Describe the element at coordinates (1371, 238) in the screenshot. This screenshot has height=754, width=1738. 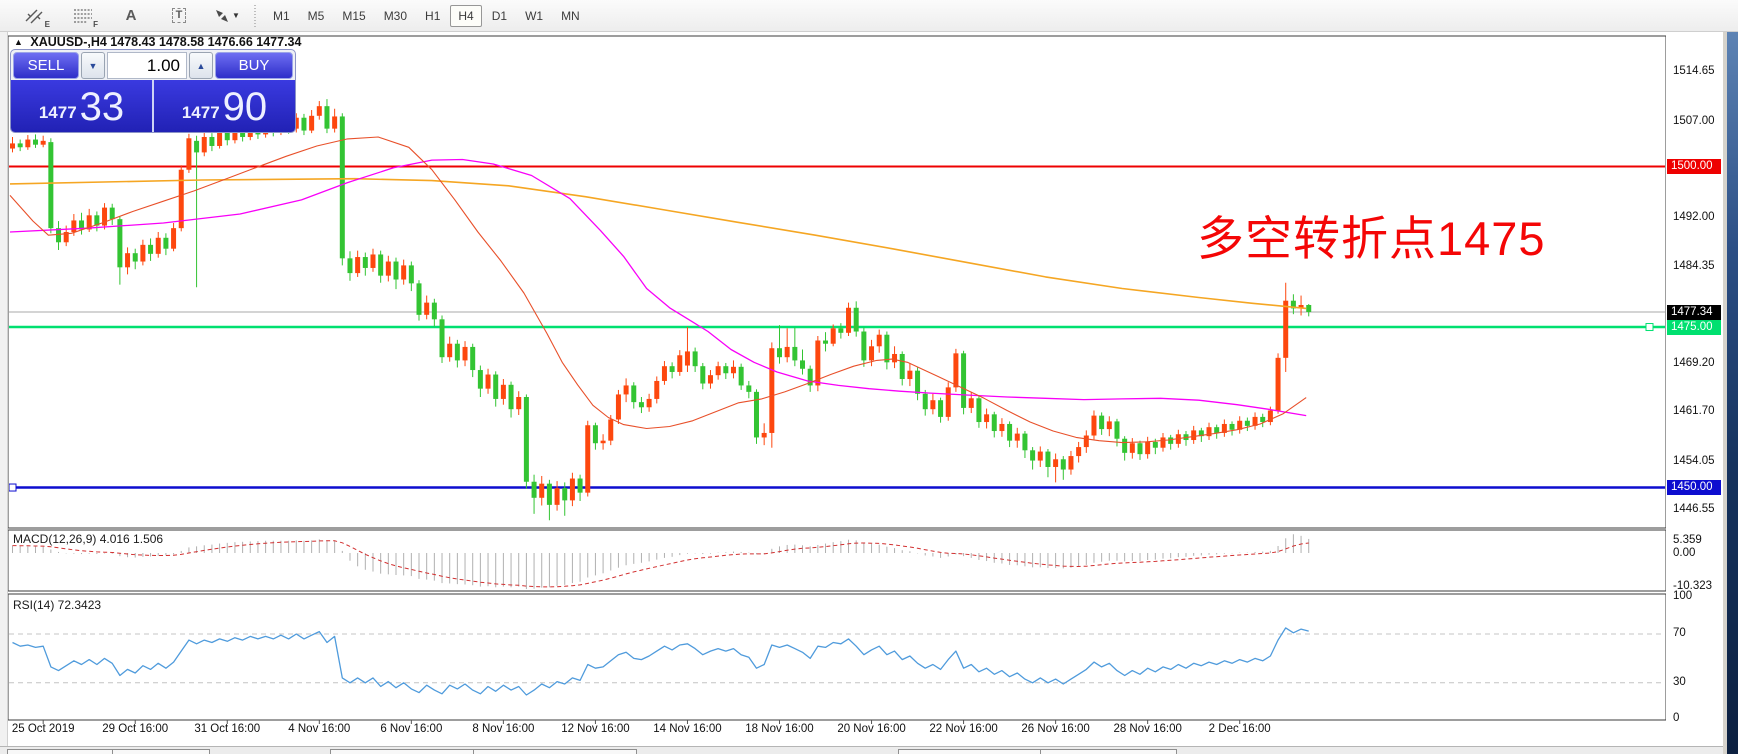
I see `chart-text-annotation: 多空转折点1475` at that location.